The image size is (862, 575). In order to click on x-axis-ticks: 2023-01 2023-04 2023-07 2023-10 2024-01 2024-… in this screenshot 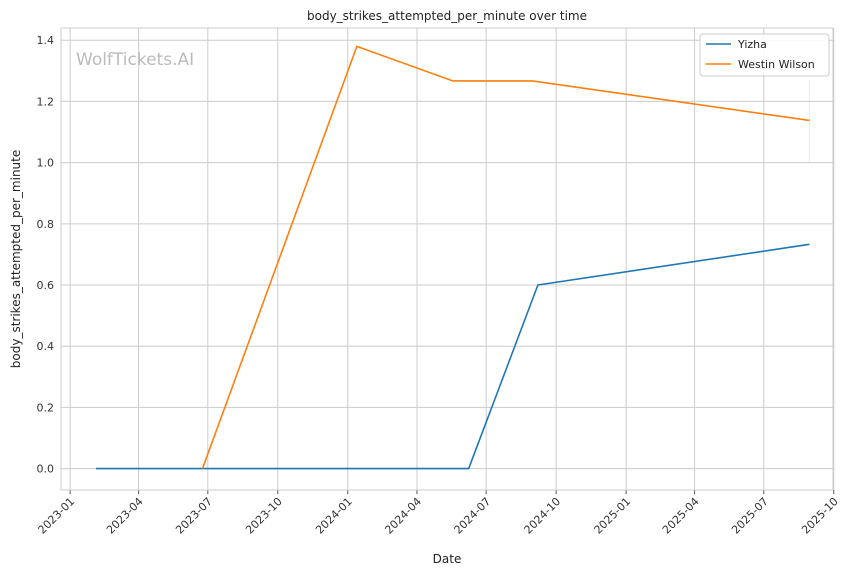, I will do `click(438, 513)`.